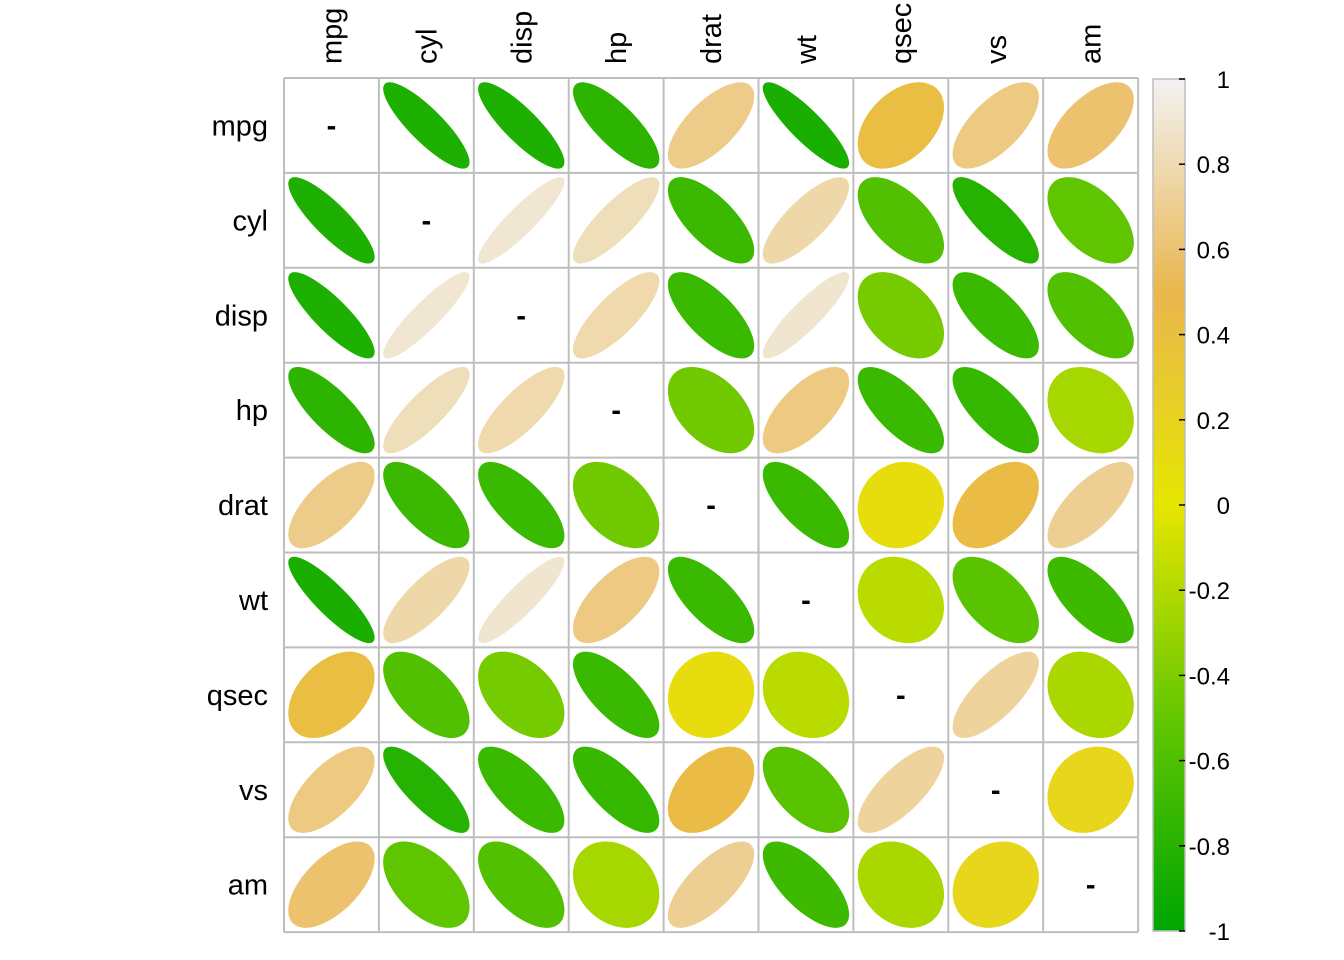 The width and height of the screenshot is (1344, 960). Describe the element at coordinates (711, 884) in the screenshot. I see `ellipse-am-drat` at that location.